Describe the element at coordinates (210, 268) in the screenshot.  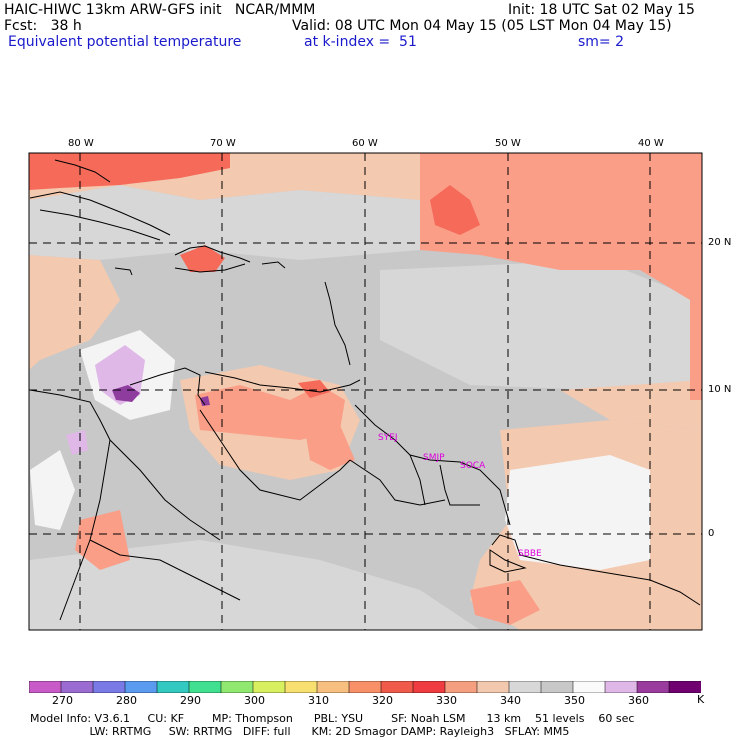
I see `hispaniola-south` at that location.